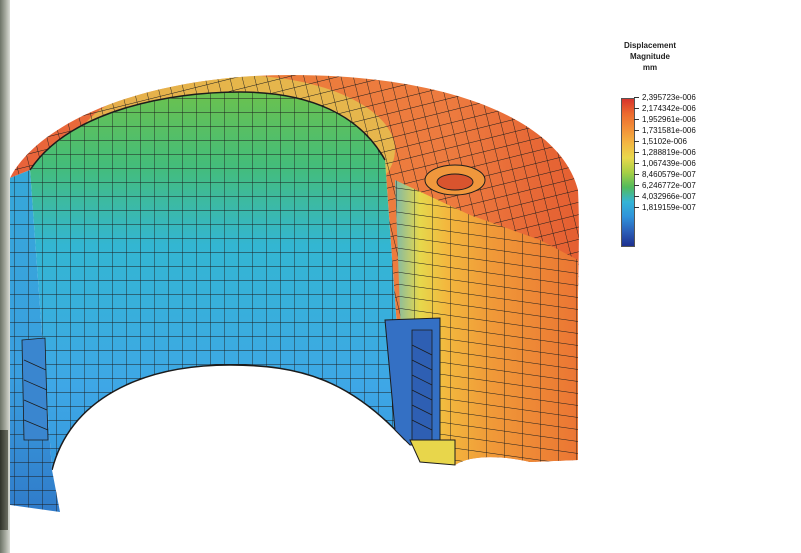 The height and width of the screenshot is (553, 801). What do you see at coordinates (665, 196) in the screenshot?
I see `legend-value: 4,032966e-007` at bounding box center [665, 196].